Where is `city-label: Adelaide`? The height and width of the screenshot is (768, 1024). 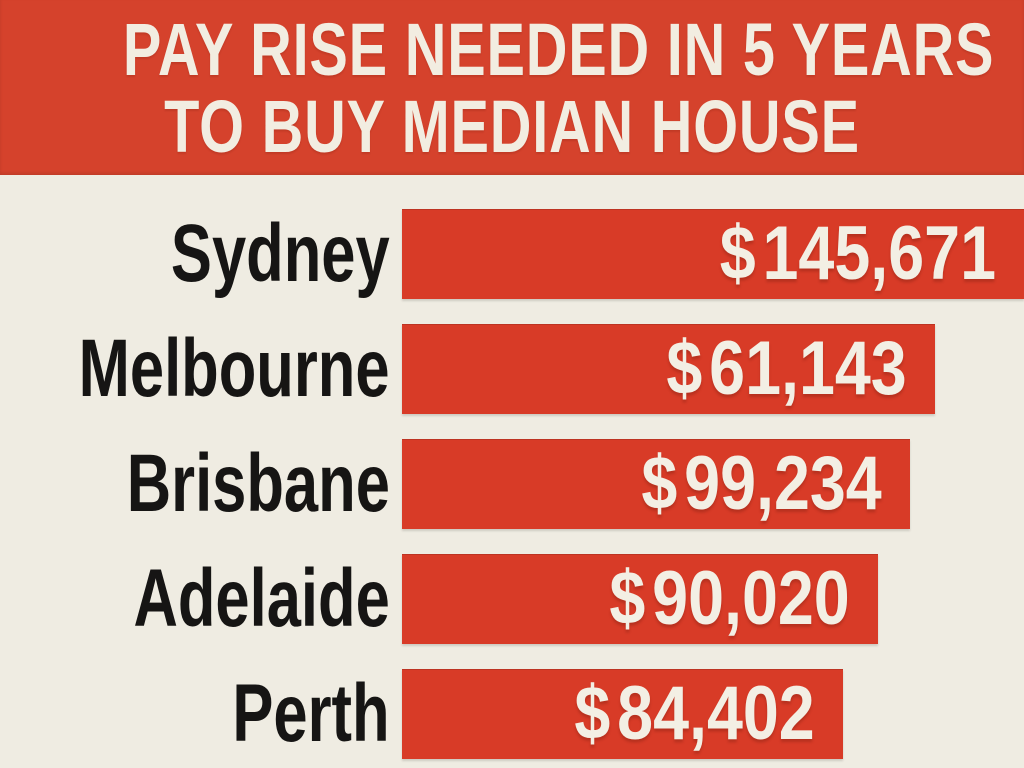
city-label: Adelaide is located at coordinates (261, 598).